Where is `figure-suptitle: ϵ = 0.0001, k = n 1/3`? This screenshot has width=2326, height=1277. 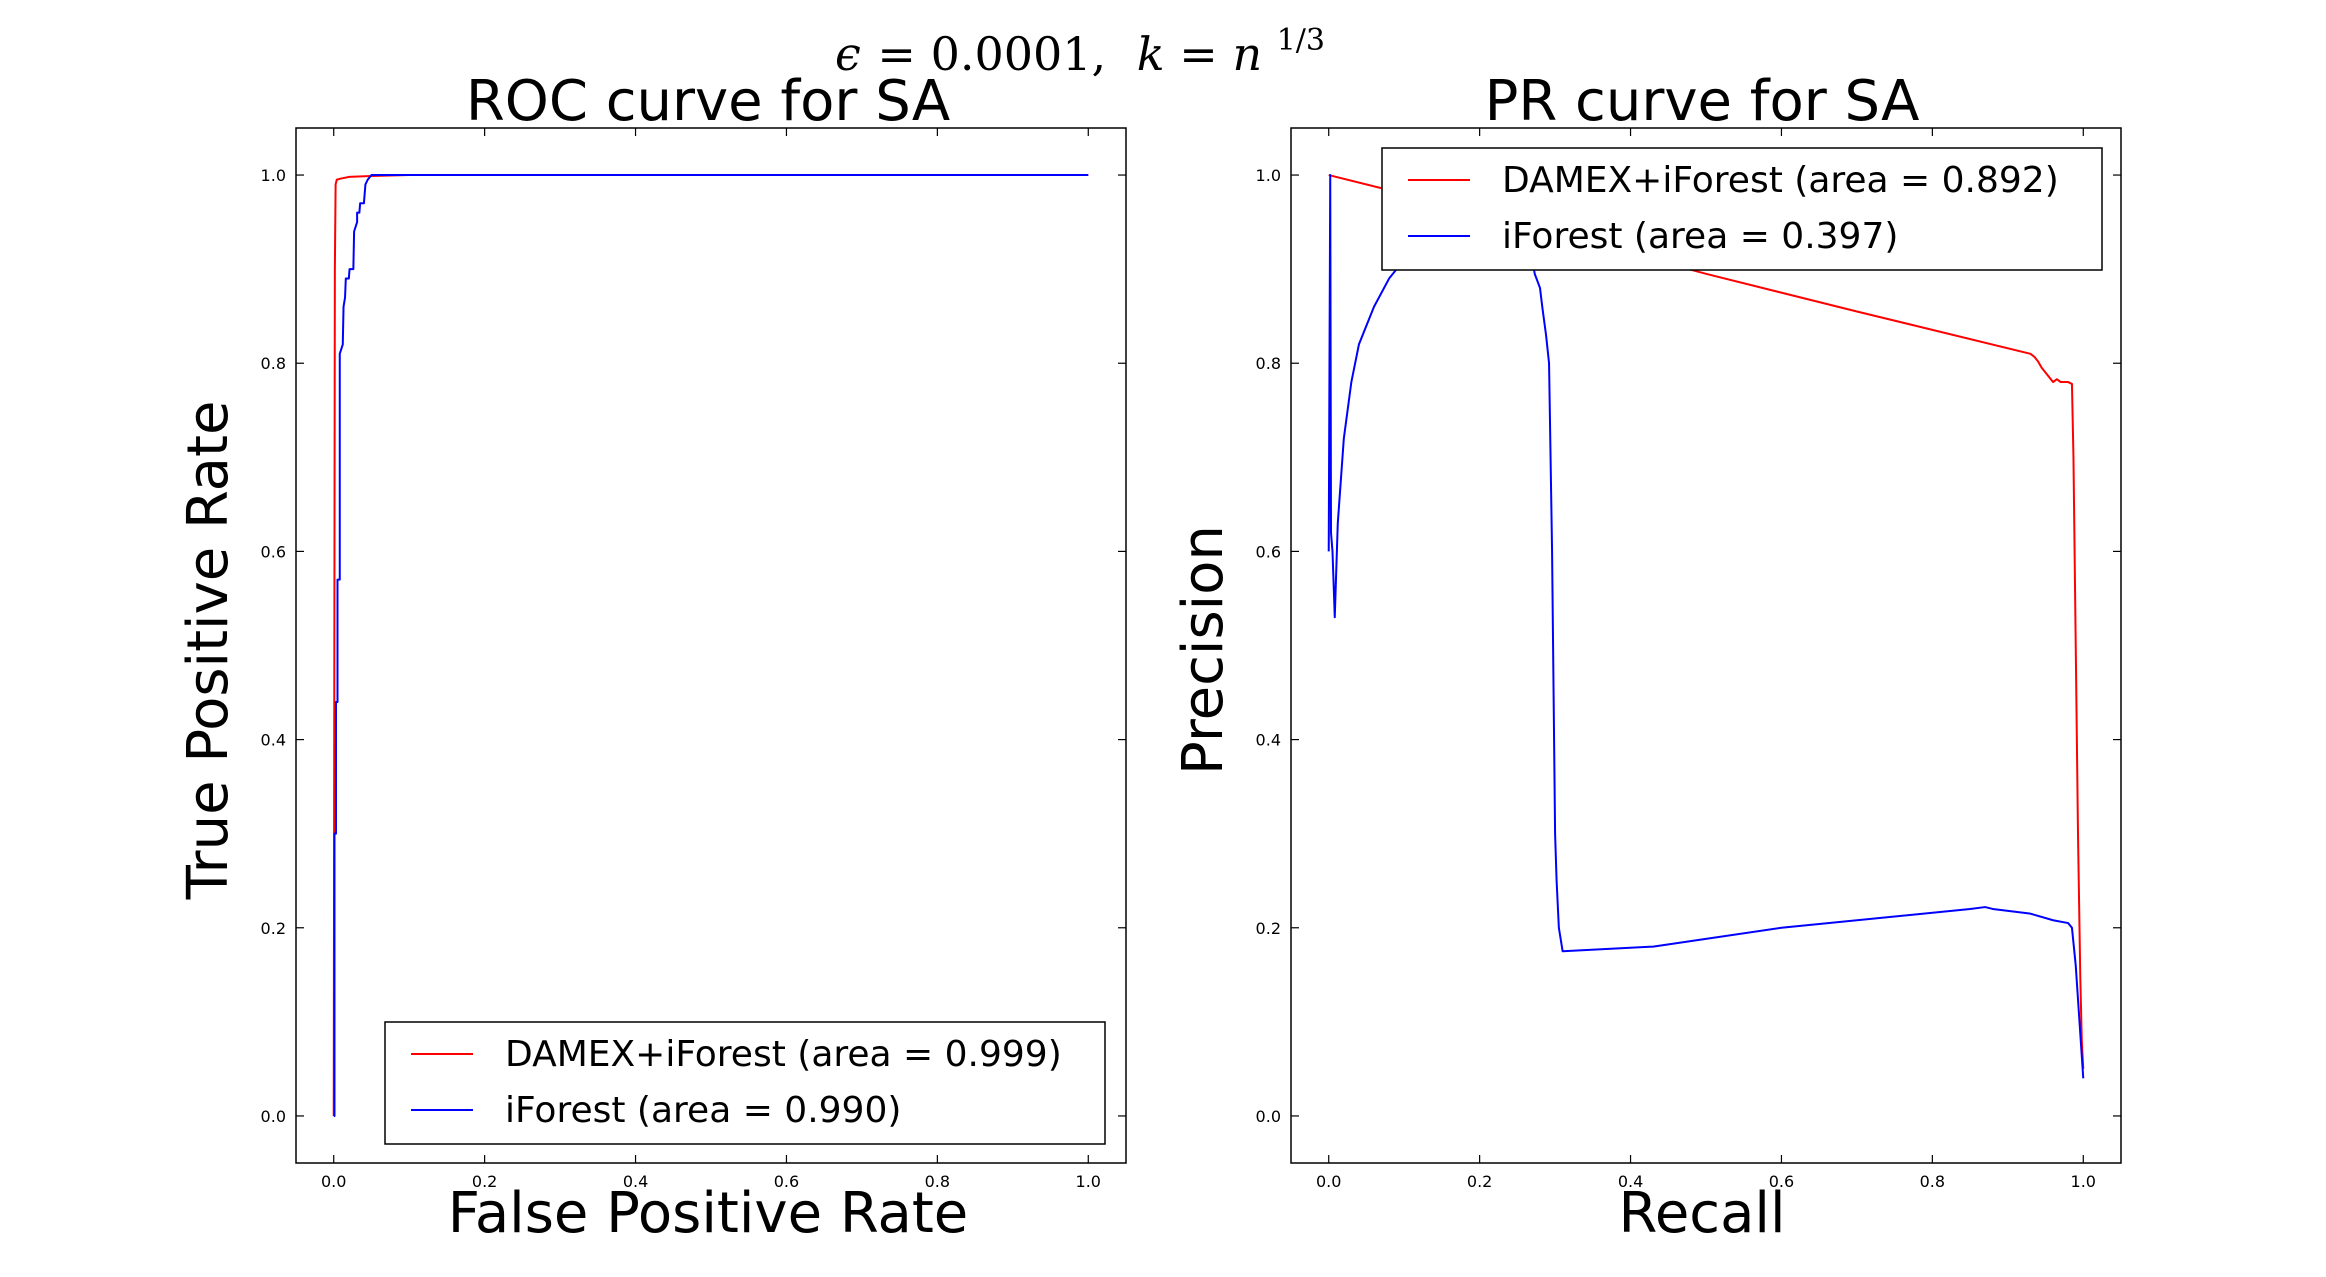 figure-suptitle: ϵ = 0.0001, k = n 1/3 is located at coordinates (1080, 52).